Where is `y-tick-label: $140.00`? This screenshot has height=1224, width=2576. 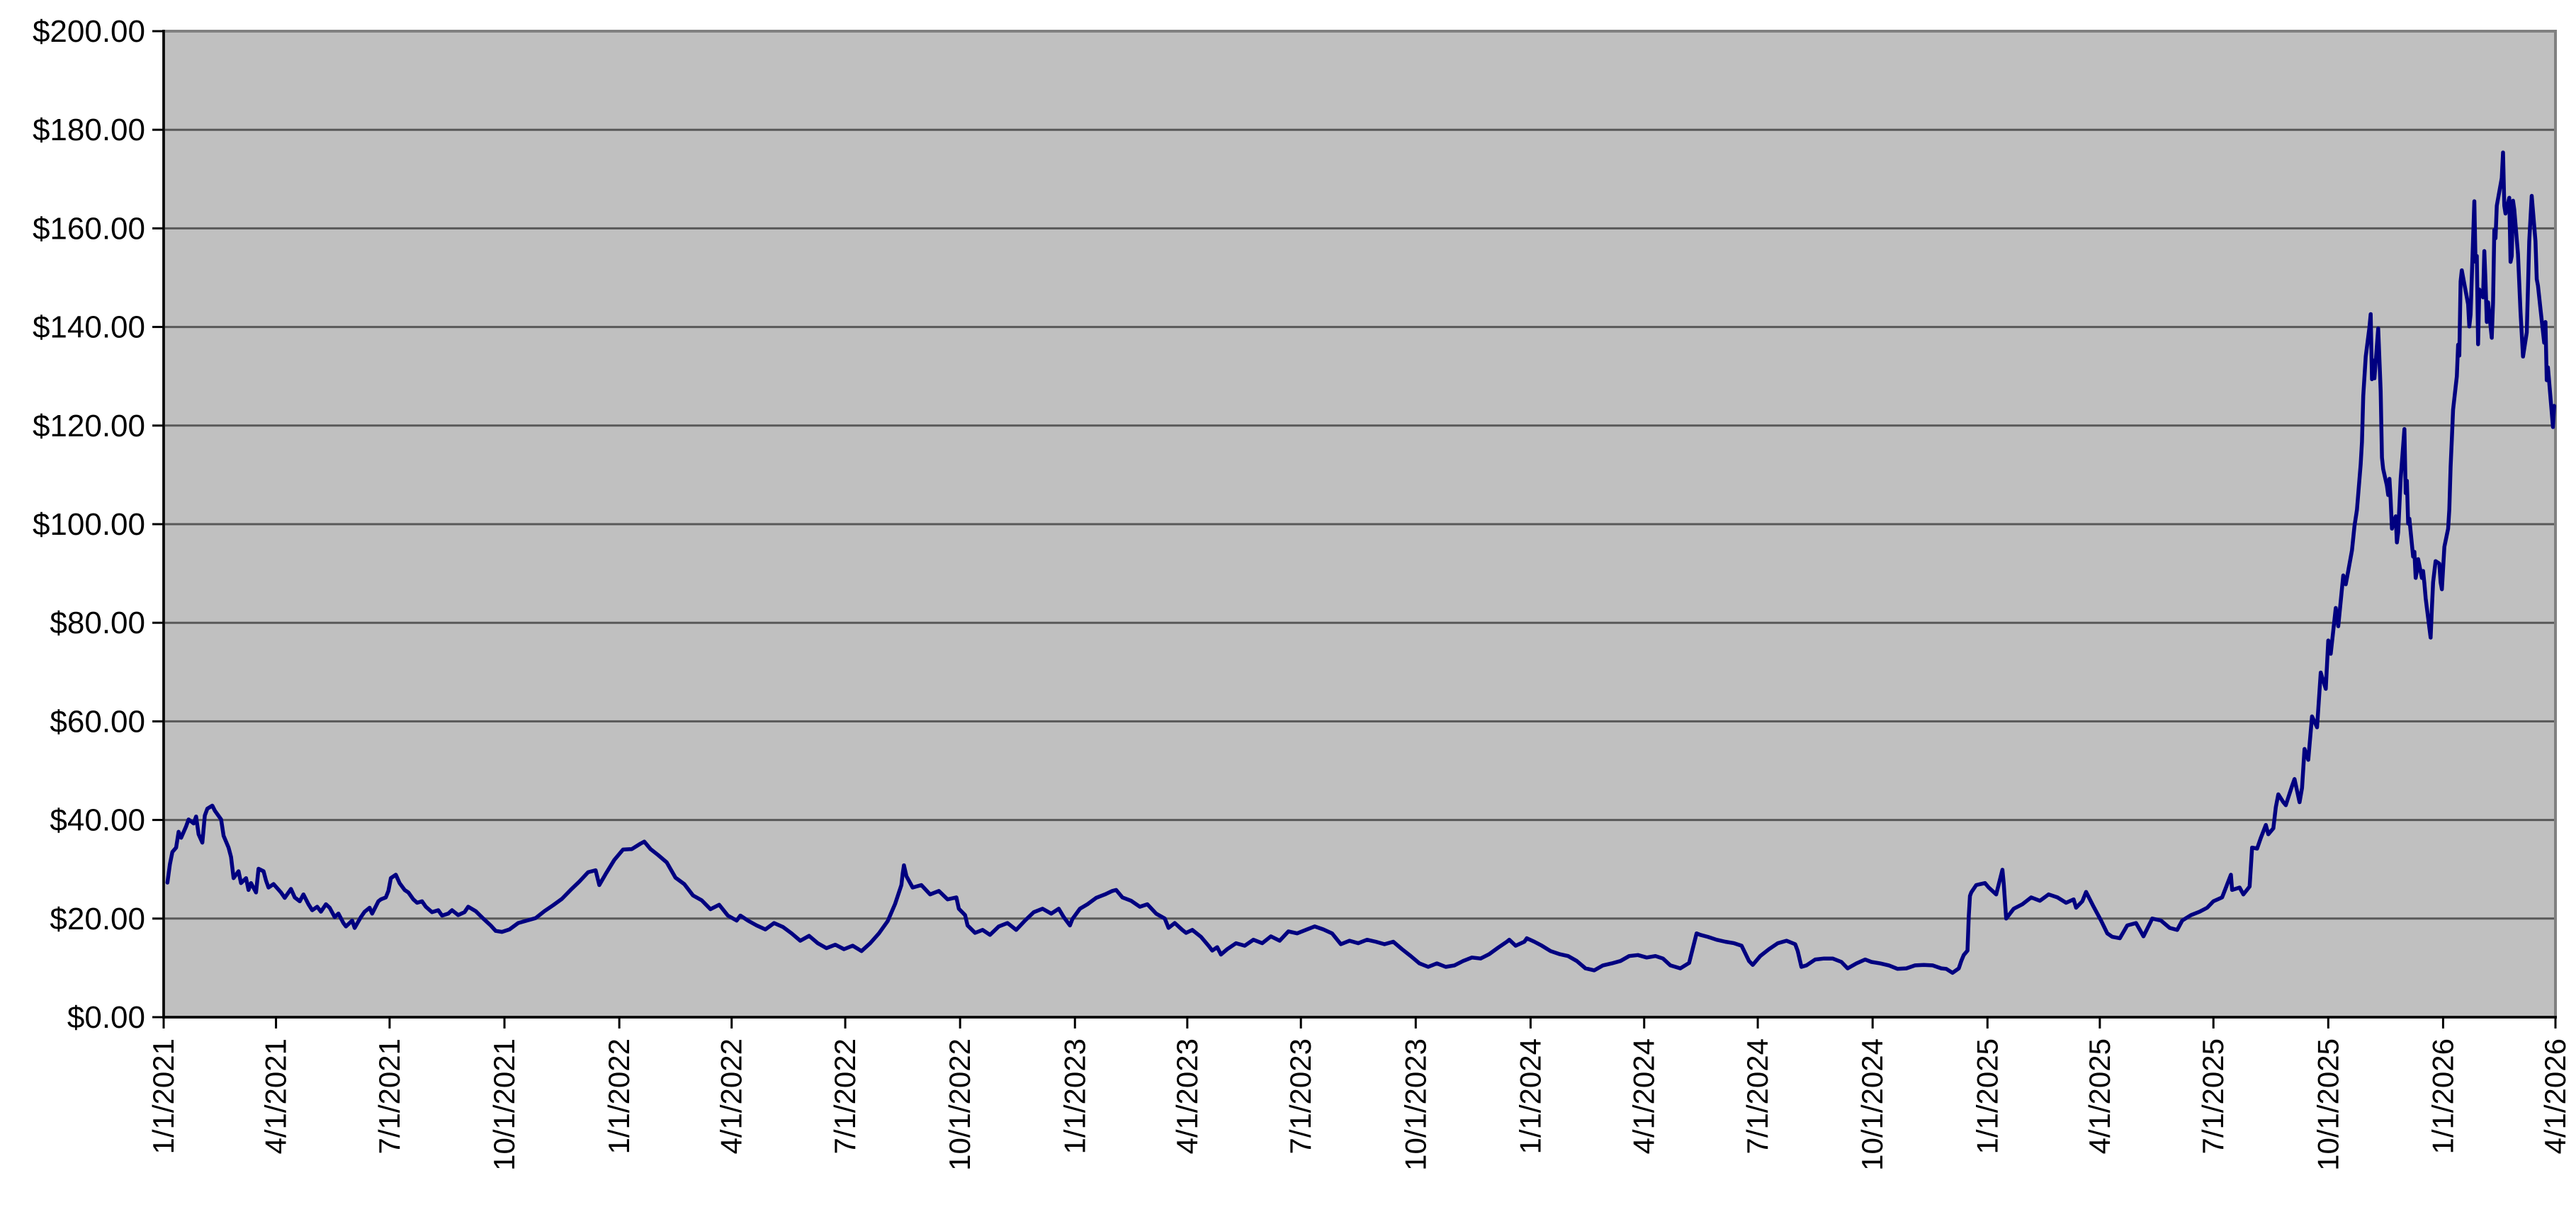
y-tick-label: $140.00 is located at coordinates (89, 328).